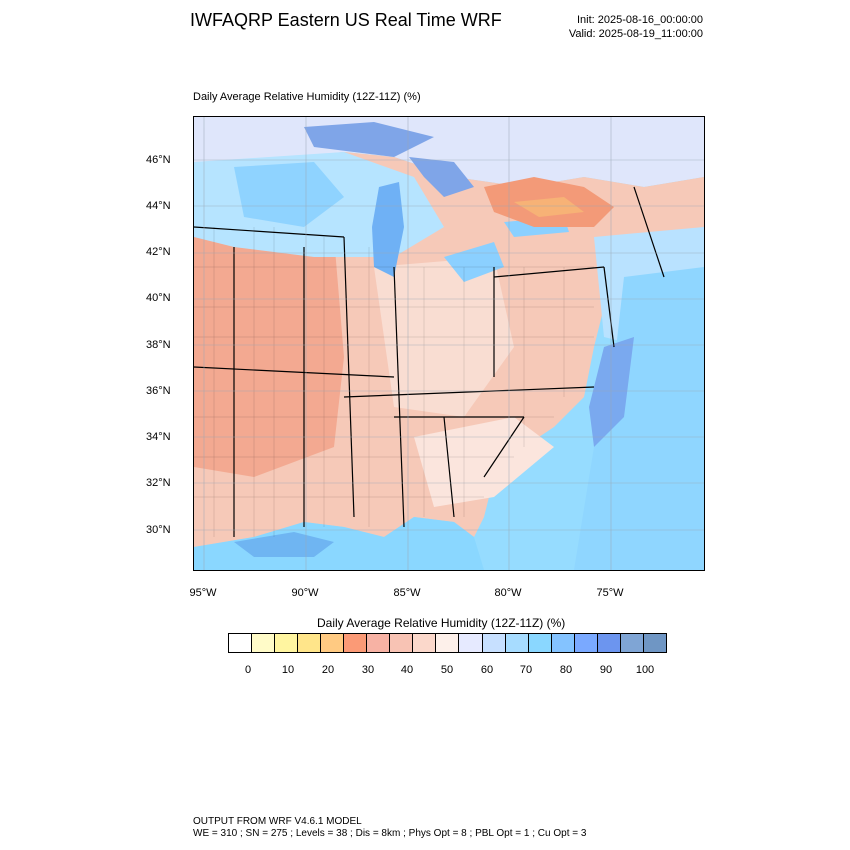  What do you see at coordinates (158, 483) in the screenshot?
I see `lat-label: 32°N` at bounding box center [158, 483].